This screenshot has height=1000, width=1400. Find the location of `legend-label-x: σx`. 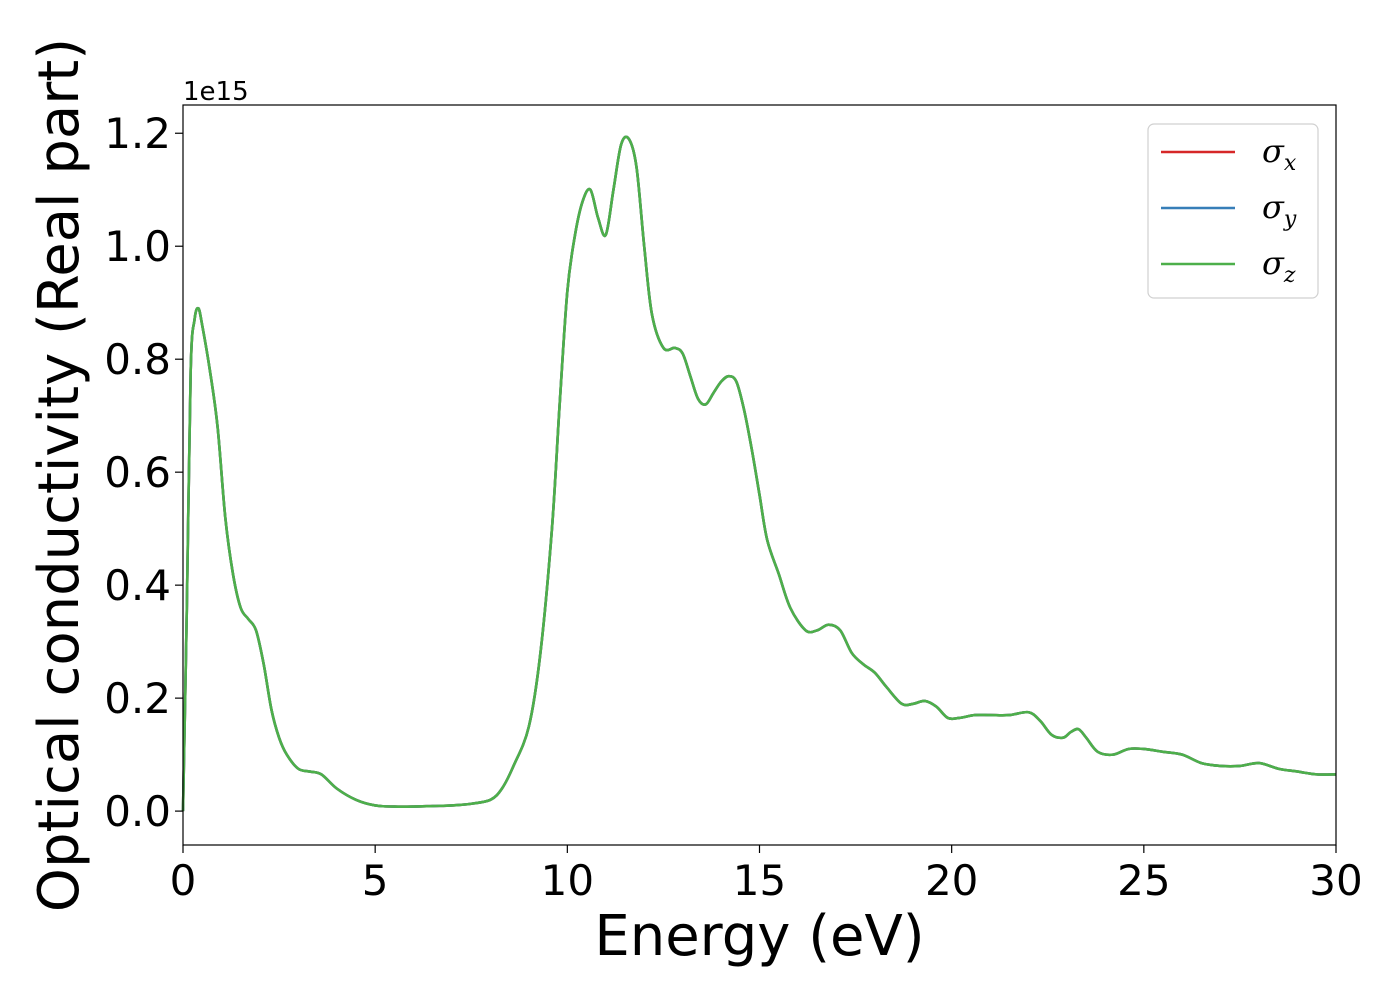

legend-label-x: σx is located at coordinates (1279, 154).